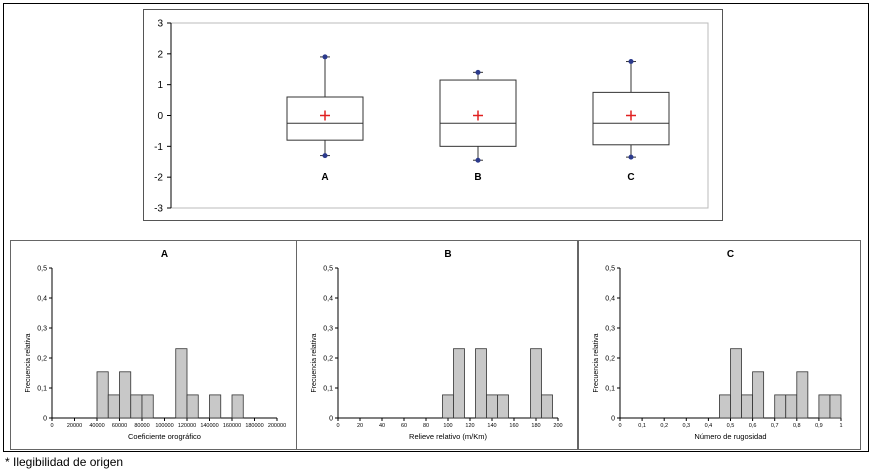 This screenshot has height=473, width=873. What do you see at coordinates (709, 426) in the screenshot?
I see `x-tick-label: 0,4` at bounding box center [709, 426].